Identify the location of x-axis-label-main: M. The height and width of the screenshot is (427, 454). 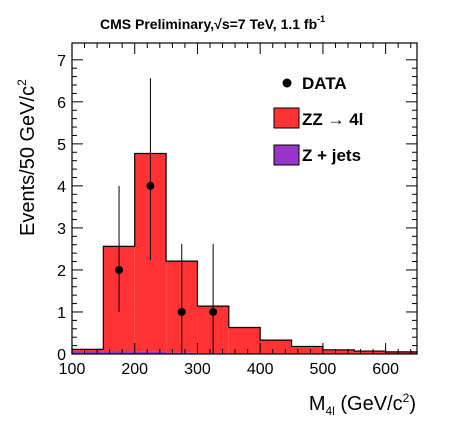
(317, 404).